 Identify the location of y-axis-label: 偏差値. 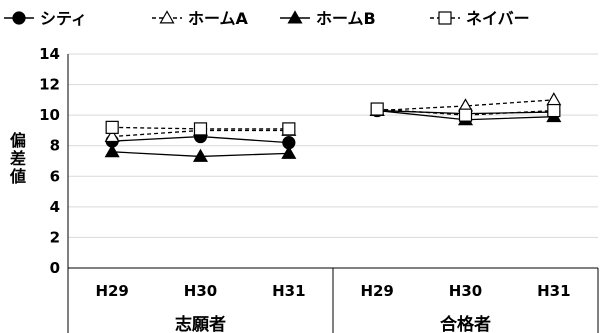
(17, 158).